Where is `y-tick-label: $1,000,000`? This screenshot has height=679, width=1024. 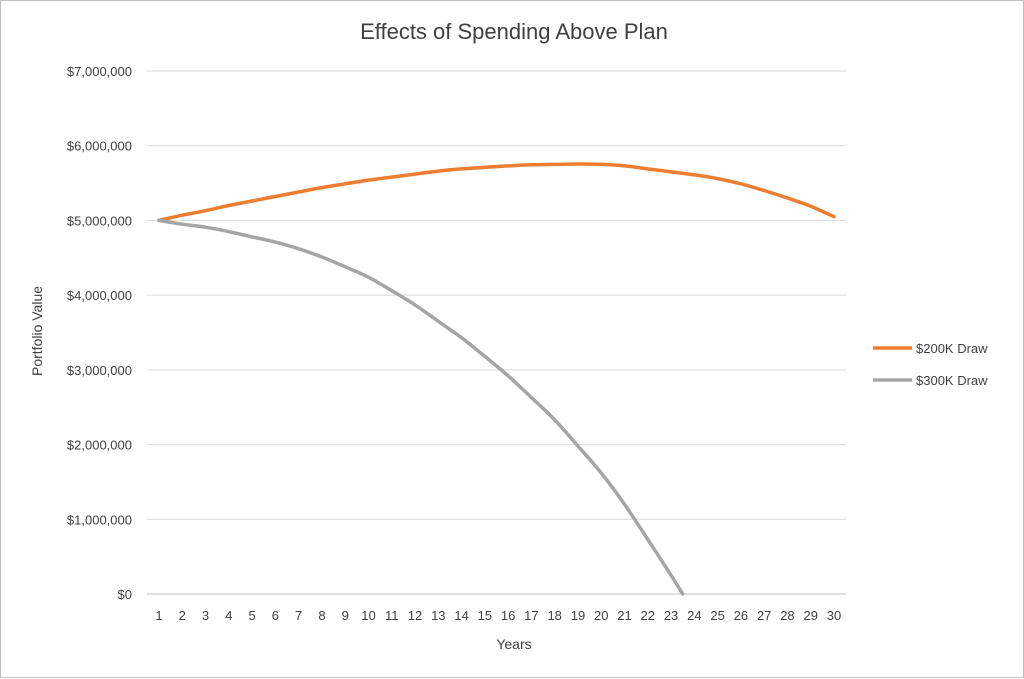
y-tick-label: $1,000,000 is located at coordinates (99, 519).